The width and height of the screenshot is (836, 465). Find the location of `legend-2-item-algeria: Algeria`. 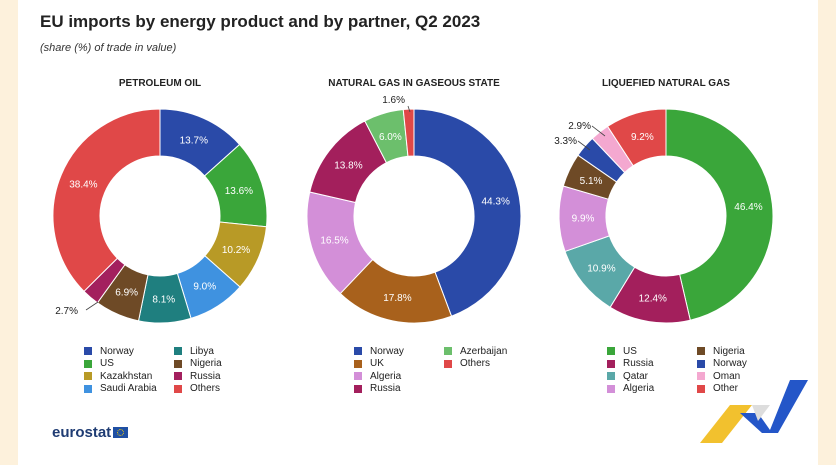

legend-2-item-algeria: Algeria is located at coordinates (652, 389).